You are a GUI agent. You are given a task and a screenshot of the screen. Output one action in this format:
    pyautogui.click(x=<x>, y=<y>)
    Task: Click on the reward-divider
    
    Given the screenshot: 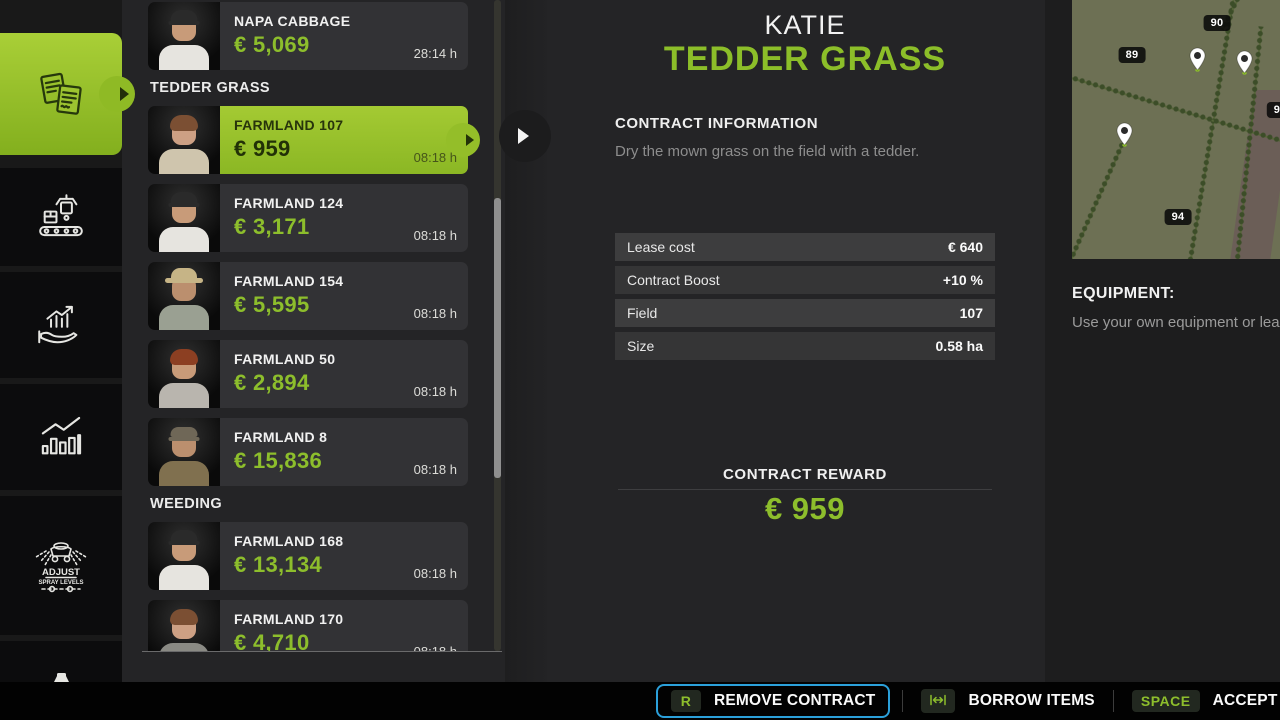 What is the action you would take?
    pyautogui.click(x=805, y=489)
    